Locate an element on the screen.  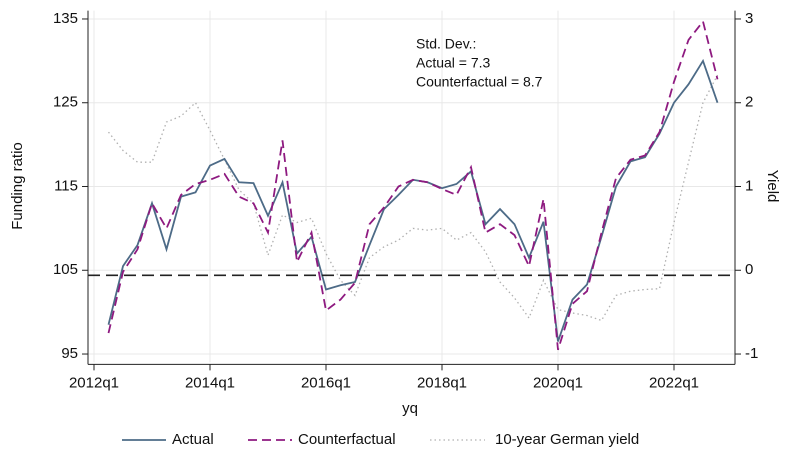
x-tick-label: 2020q1 is located at coordinates (558, 382).